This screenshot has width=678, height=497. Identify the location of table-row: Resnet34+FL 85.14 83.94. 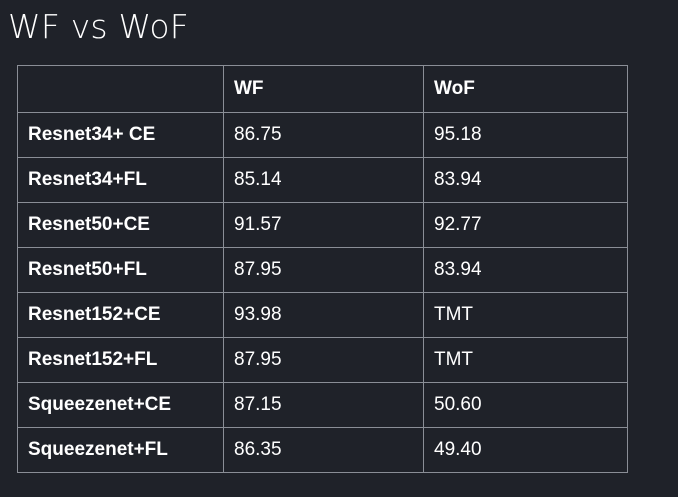
(322, 180).